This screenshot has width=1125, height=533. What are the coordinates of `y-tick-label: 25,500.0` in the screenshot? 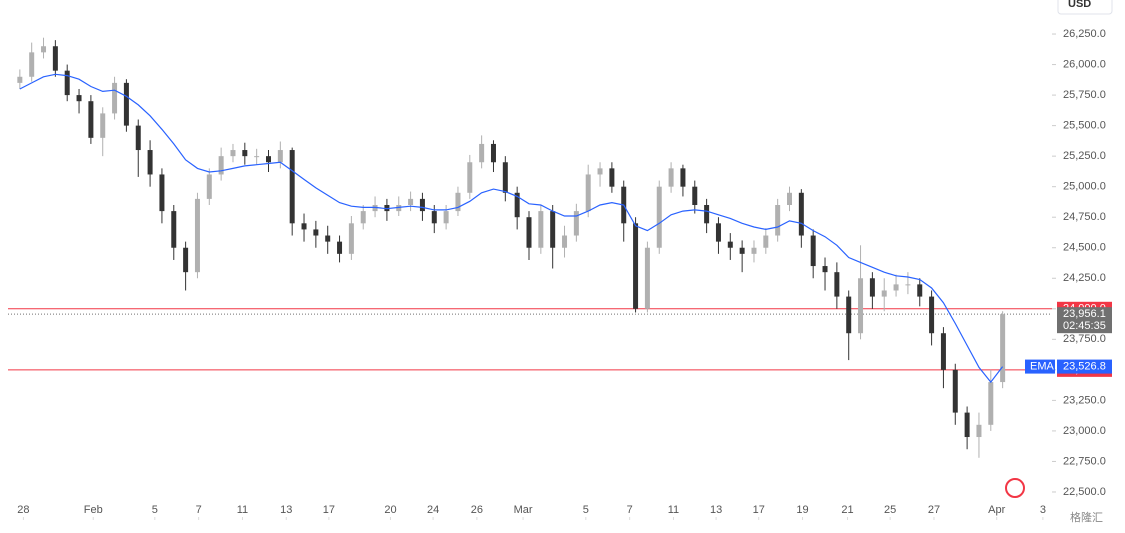 It's located at (1084, 126).